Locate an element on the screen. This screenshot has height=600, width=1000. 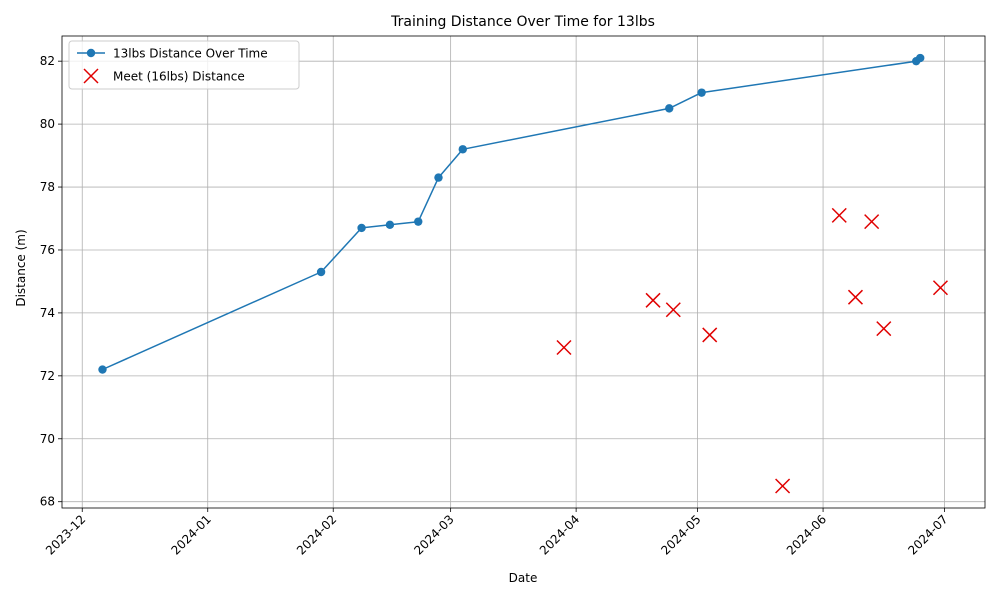
chart-title: Training Distance Over Time for 13lbs is located at coordinates (522, 22).